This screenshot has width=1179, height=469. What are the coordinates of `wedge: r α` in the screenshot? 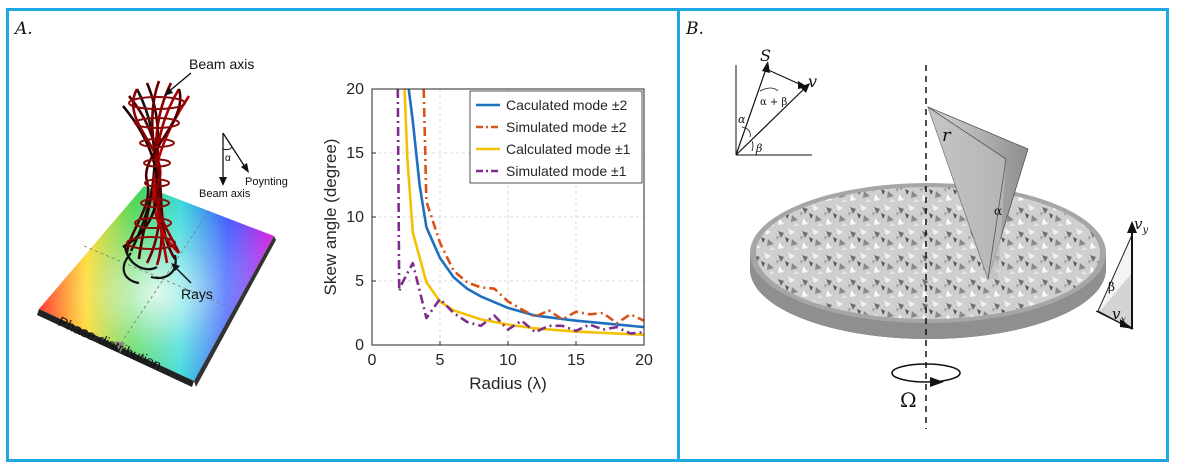 It's located at (978, 193).